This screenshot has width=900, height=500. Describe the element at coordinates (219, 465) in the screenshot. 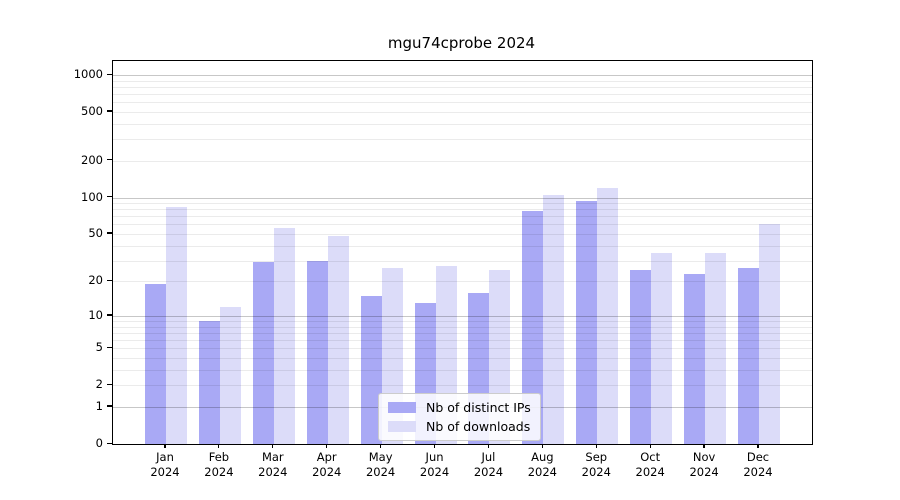

I see `x-tick-label: Feb 2024` at that location.